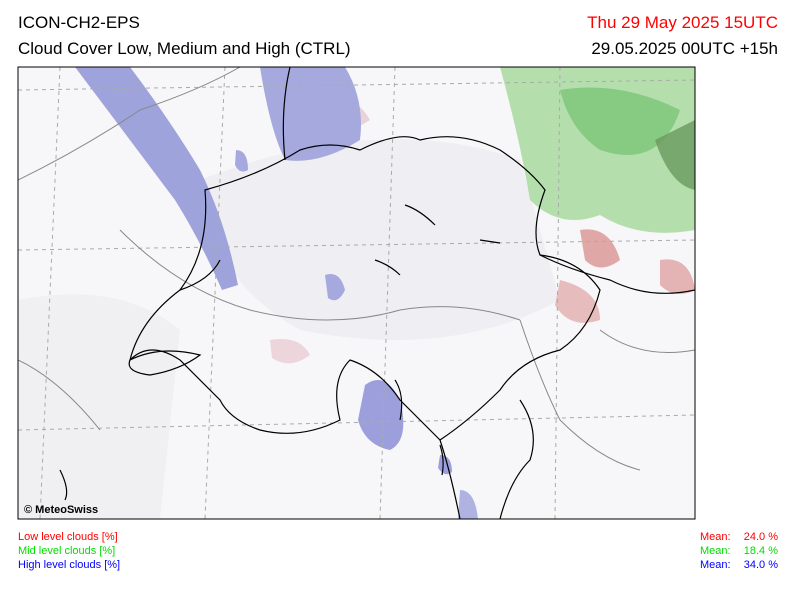 The image size is (800, 590). I want to click on legend-label: High level clouds [%], so click(69, 565).